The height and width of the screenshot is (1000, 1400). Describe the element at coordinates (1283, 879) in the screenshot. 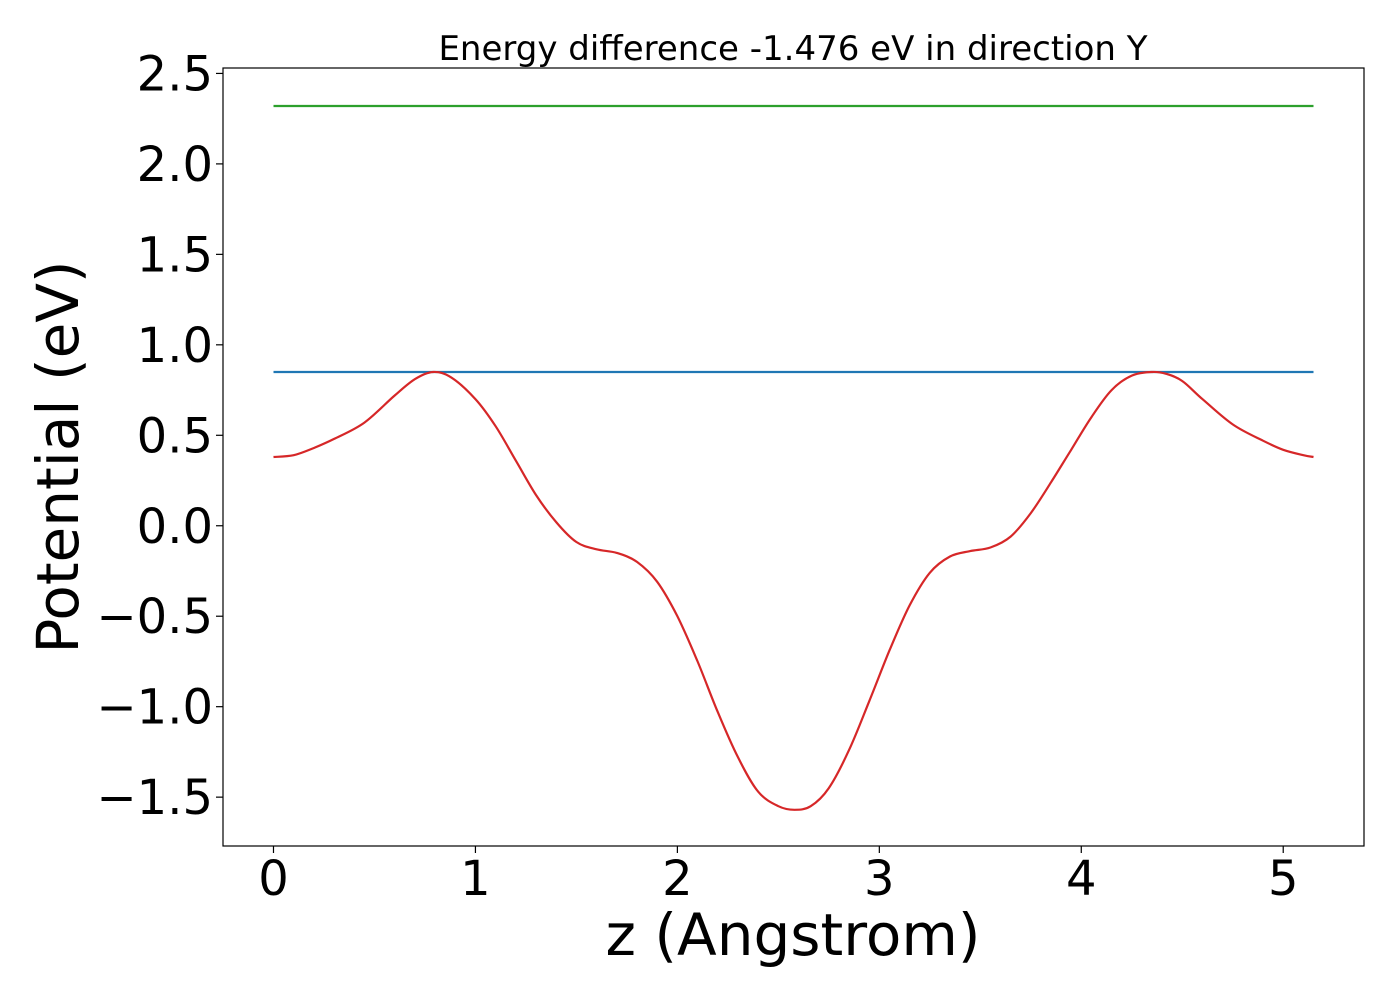

I see `x-tick-label: 5` at that location.